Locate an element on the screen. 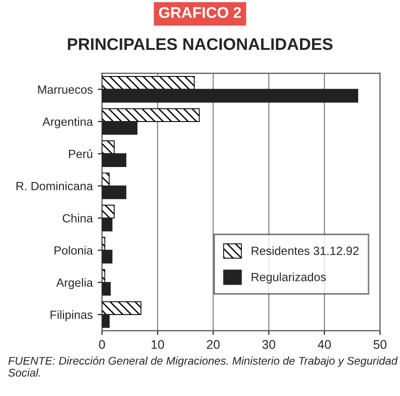 This screenshot has width=400, height=396. x-tick-label: 0 is located at coordinates (102, 344).